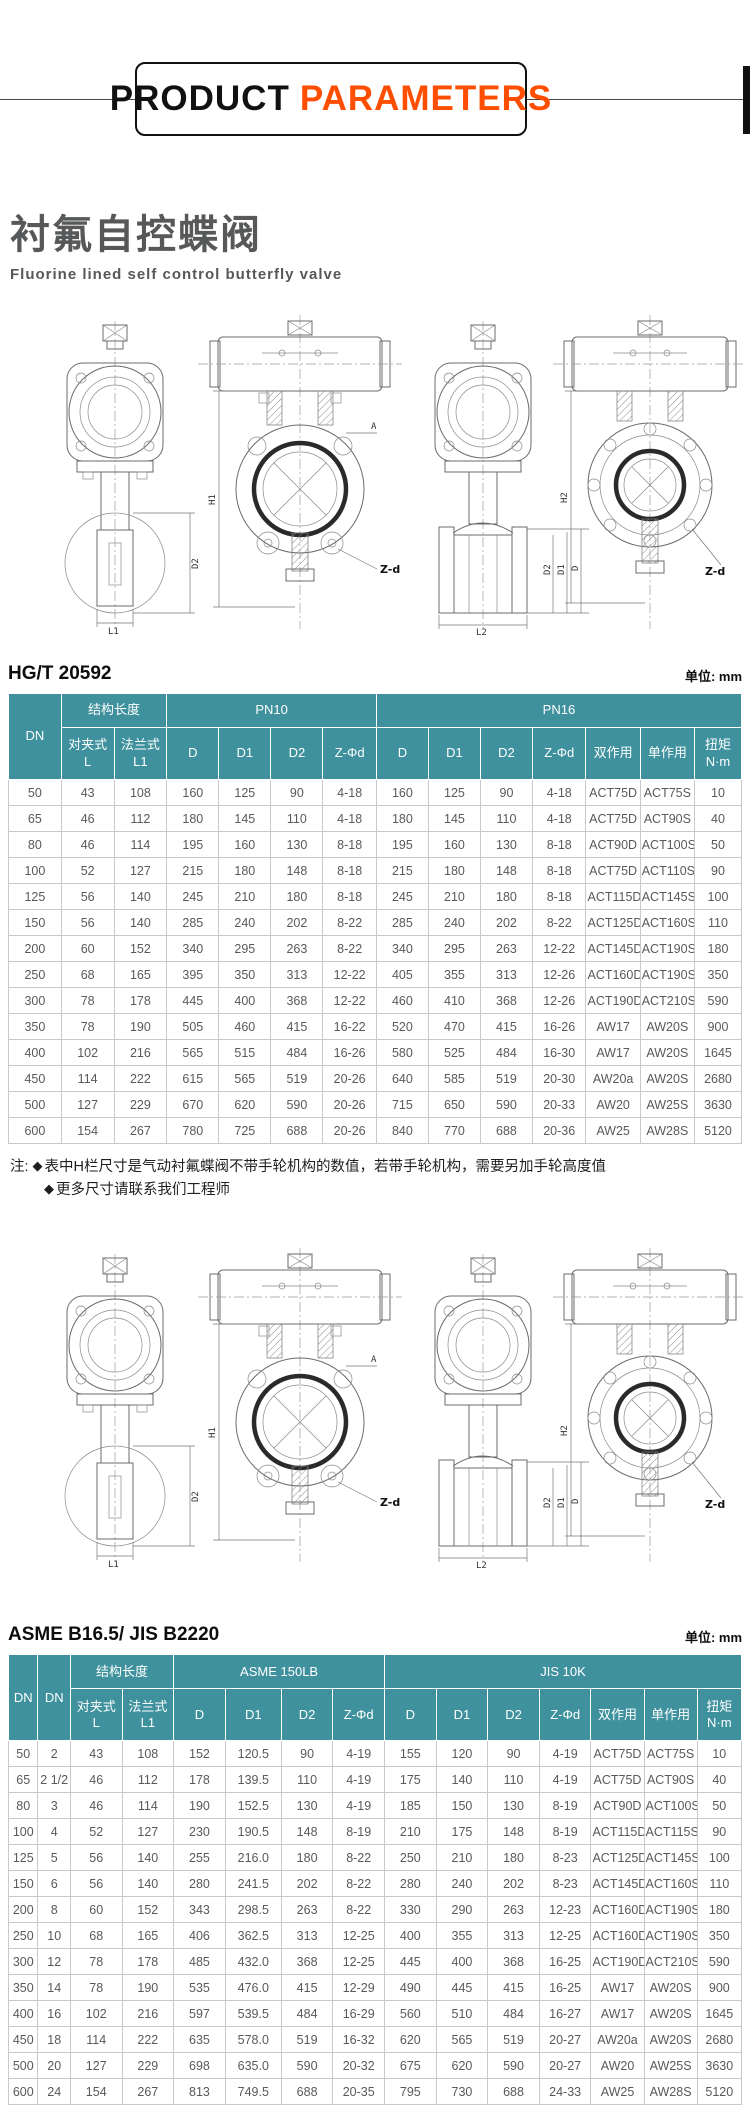 The height and width of the screenshot is (2120, 750). I want to click on value-cell: ACT210S, so click(670, 1962).